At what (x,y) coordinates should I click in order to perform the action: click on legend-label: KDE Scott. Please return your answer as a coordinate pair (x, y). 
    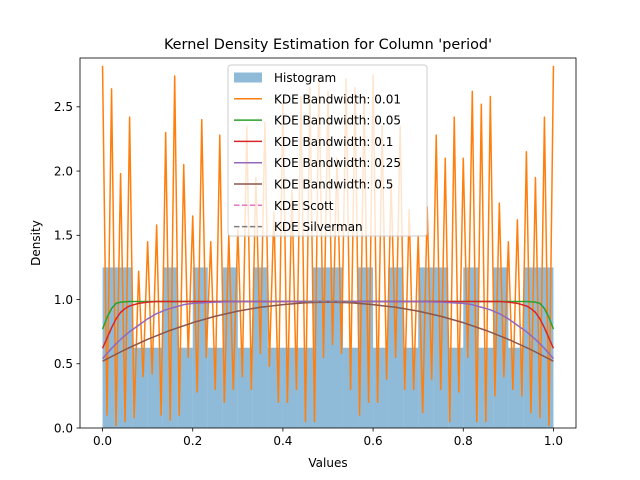
    Looking at the image, I should click on (304, 206).